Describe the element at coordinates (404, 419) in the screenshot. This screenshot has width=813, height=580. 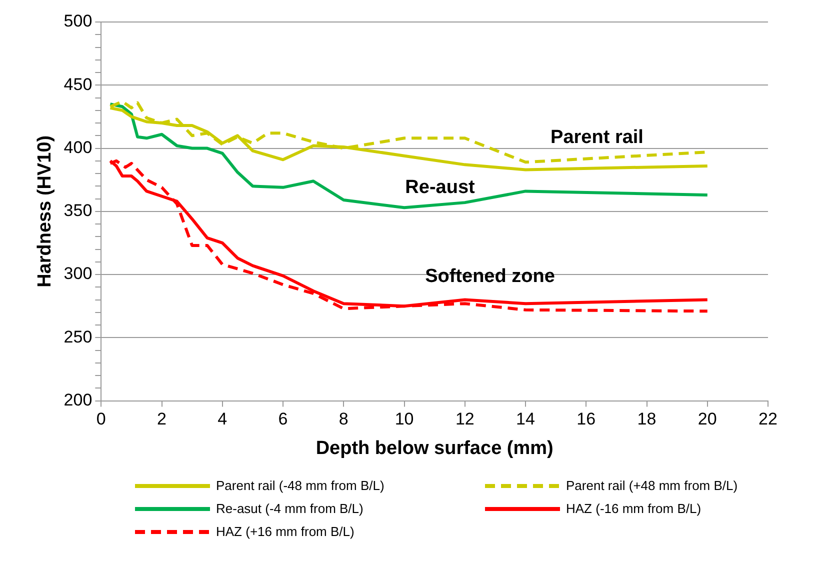
I see `x-tick-label: 10` at that location.